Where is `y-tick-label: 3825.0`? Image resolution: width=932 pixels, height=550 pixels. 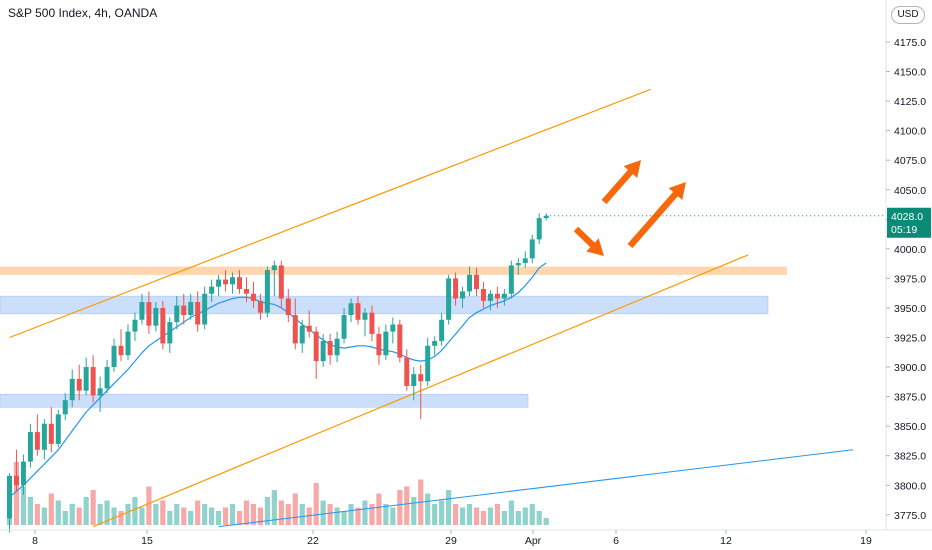
y-tick-label: 3825.0 is located at coordinates (910, 457).